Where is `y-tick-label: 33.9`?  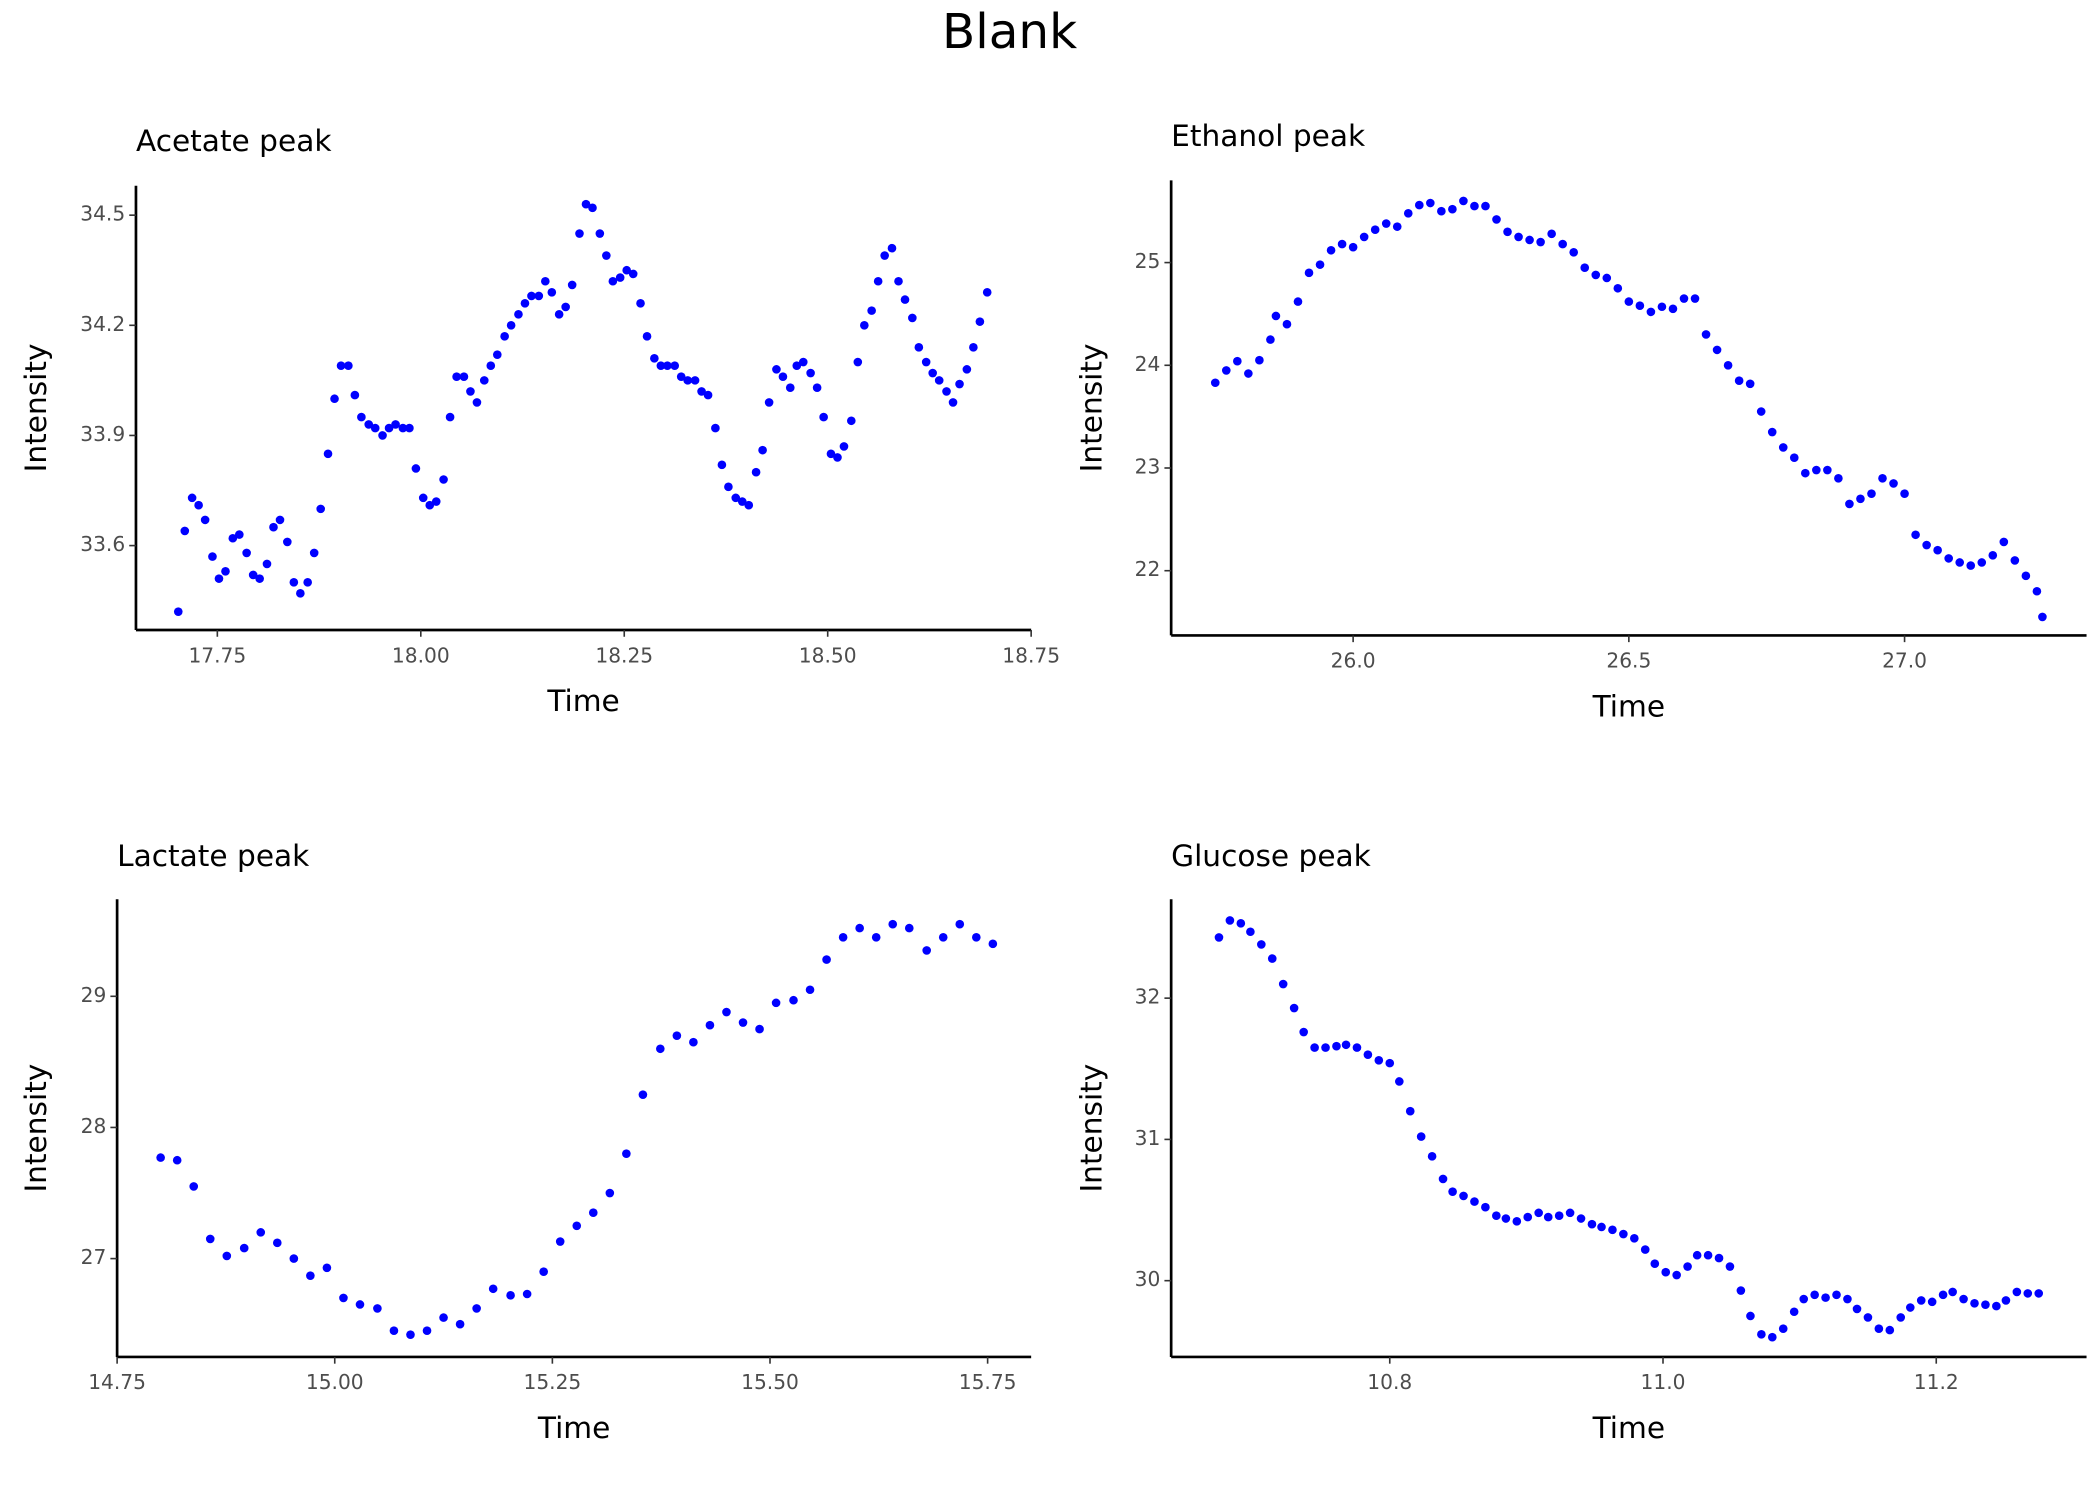
y-tick-label: 33.9 is located at coordinates (102, 434).